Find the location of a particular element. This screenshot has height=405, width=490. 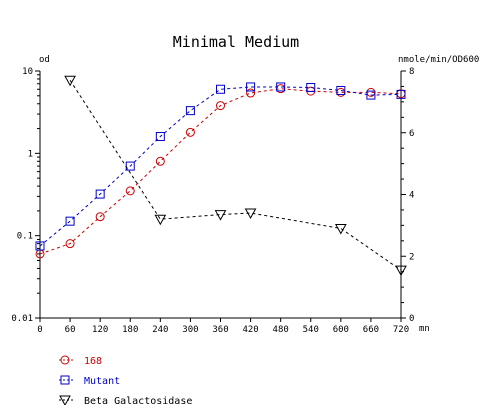

y-right-tick-label: 2 is located at coordinates (411, 257).